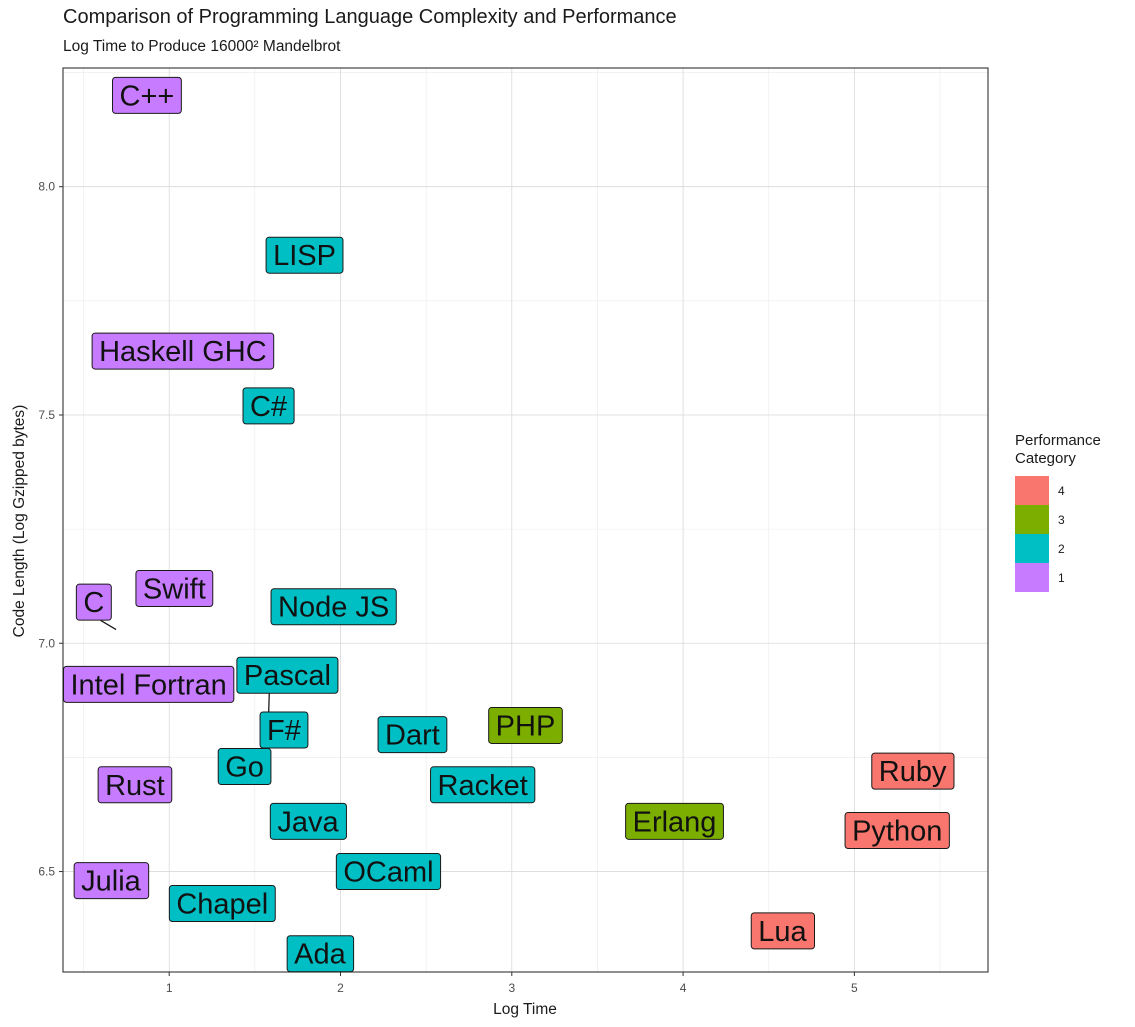 The width and height of the screenshot is (1135, 1027). Describe the element at coordinates (1072, 548) in the screenshot. I see `legend-entry: 2` at that location.